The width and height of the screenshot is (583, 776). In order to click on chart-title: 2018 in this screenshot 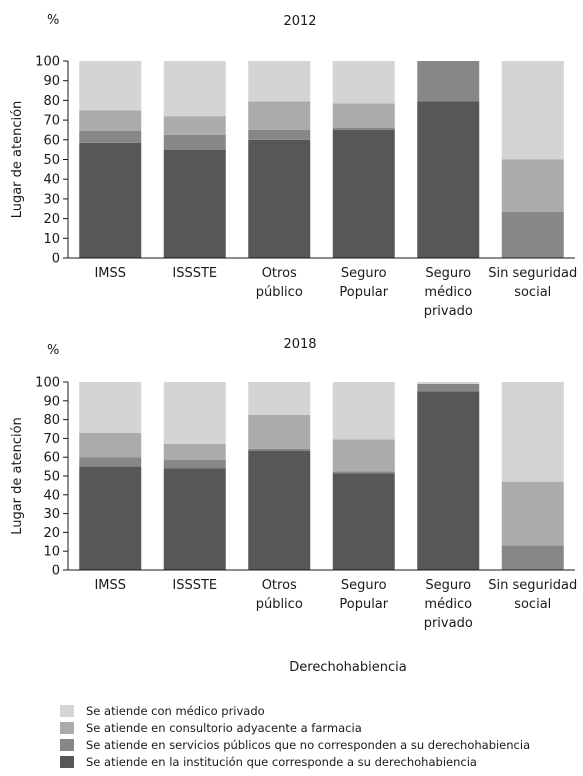, I will do `click(299, 344)`.